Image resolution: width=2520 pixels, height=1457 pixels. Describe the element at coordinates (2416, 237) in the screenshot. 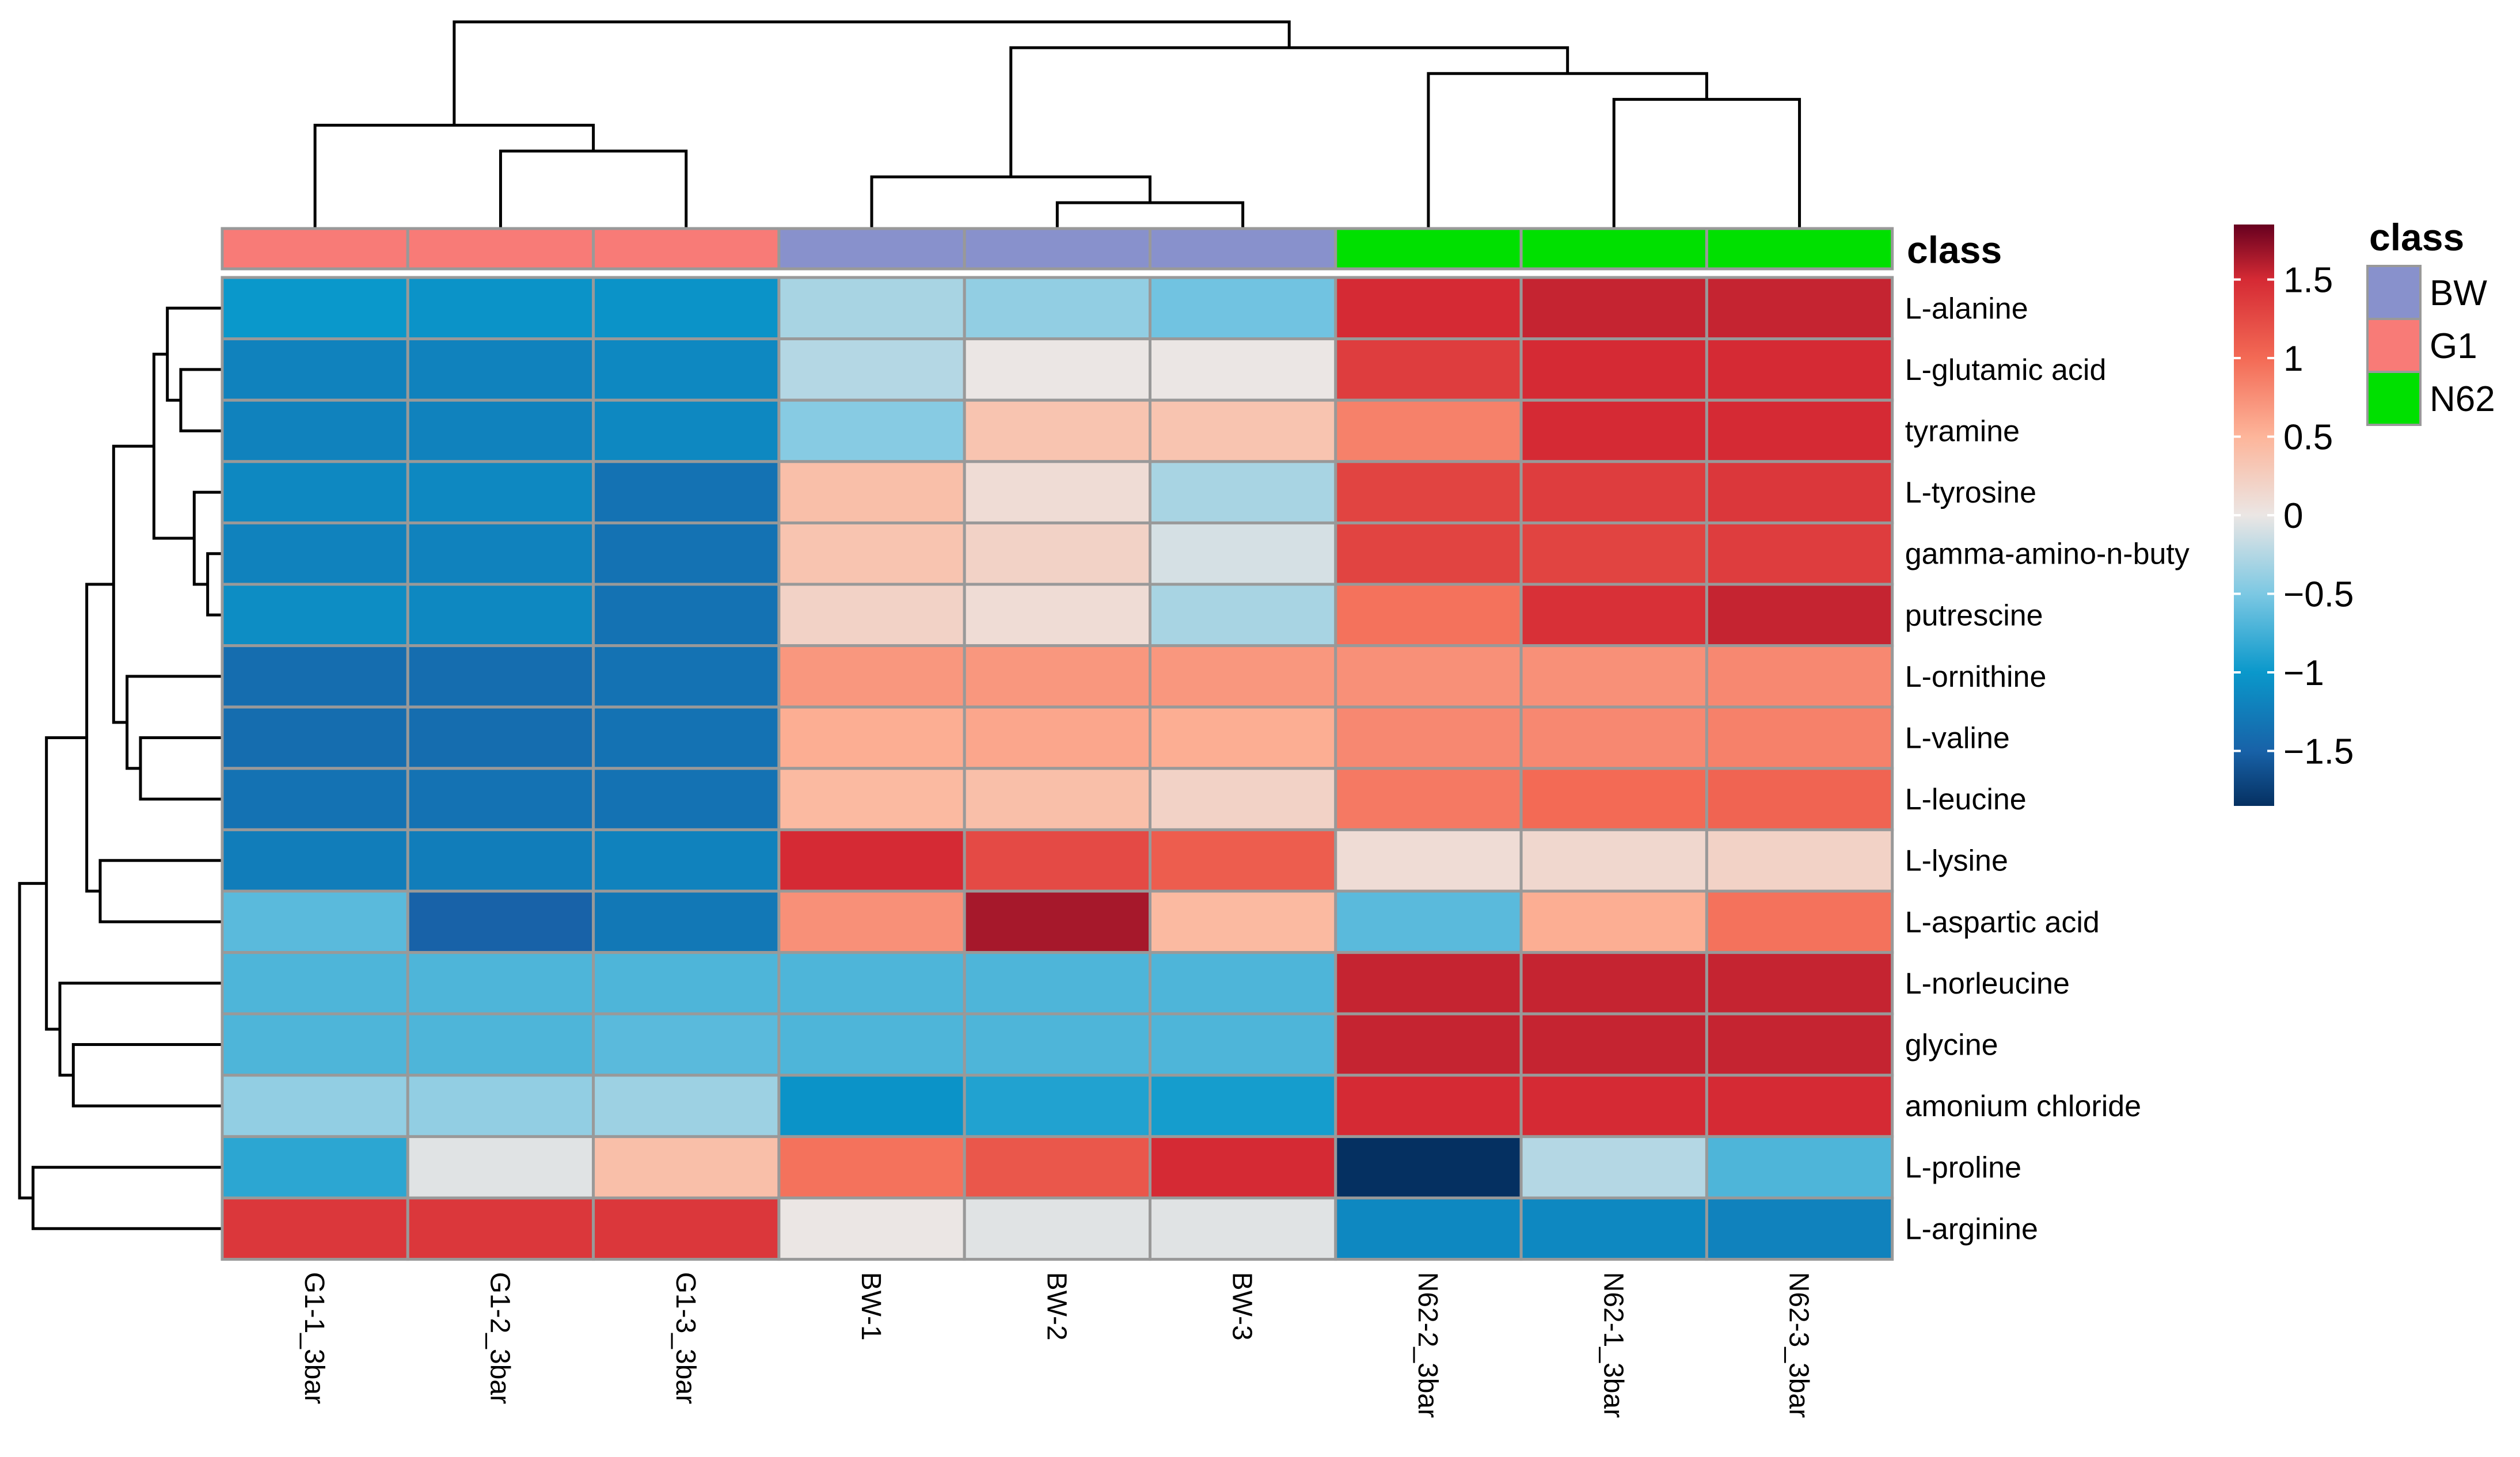

I see `legend-title: class` at that location.